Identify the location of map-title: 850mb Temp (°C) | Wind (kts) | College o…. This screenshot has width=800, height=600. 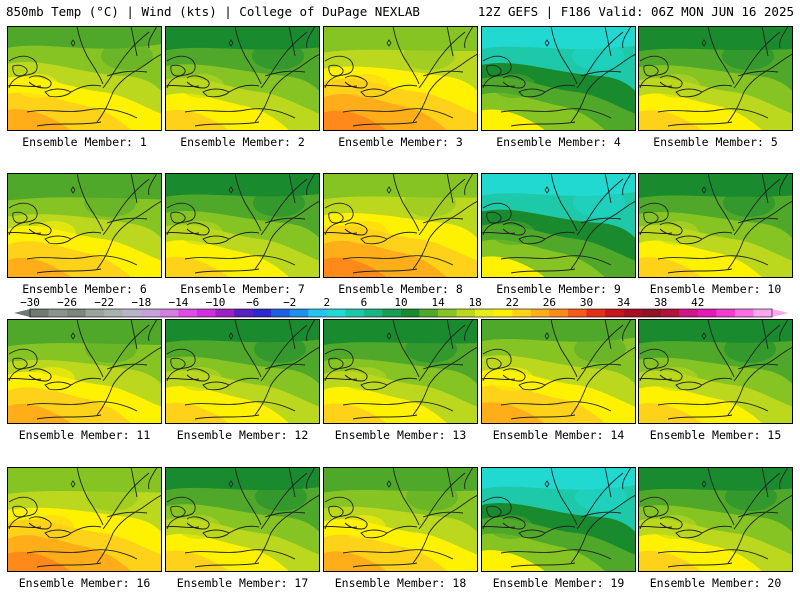
(213, 11).